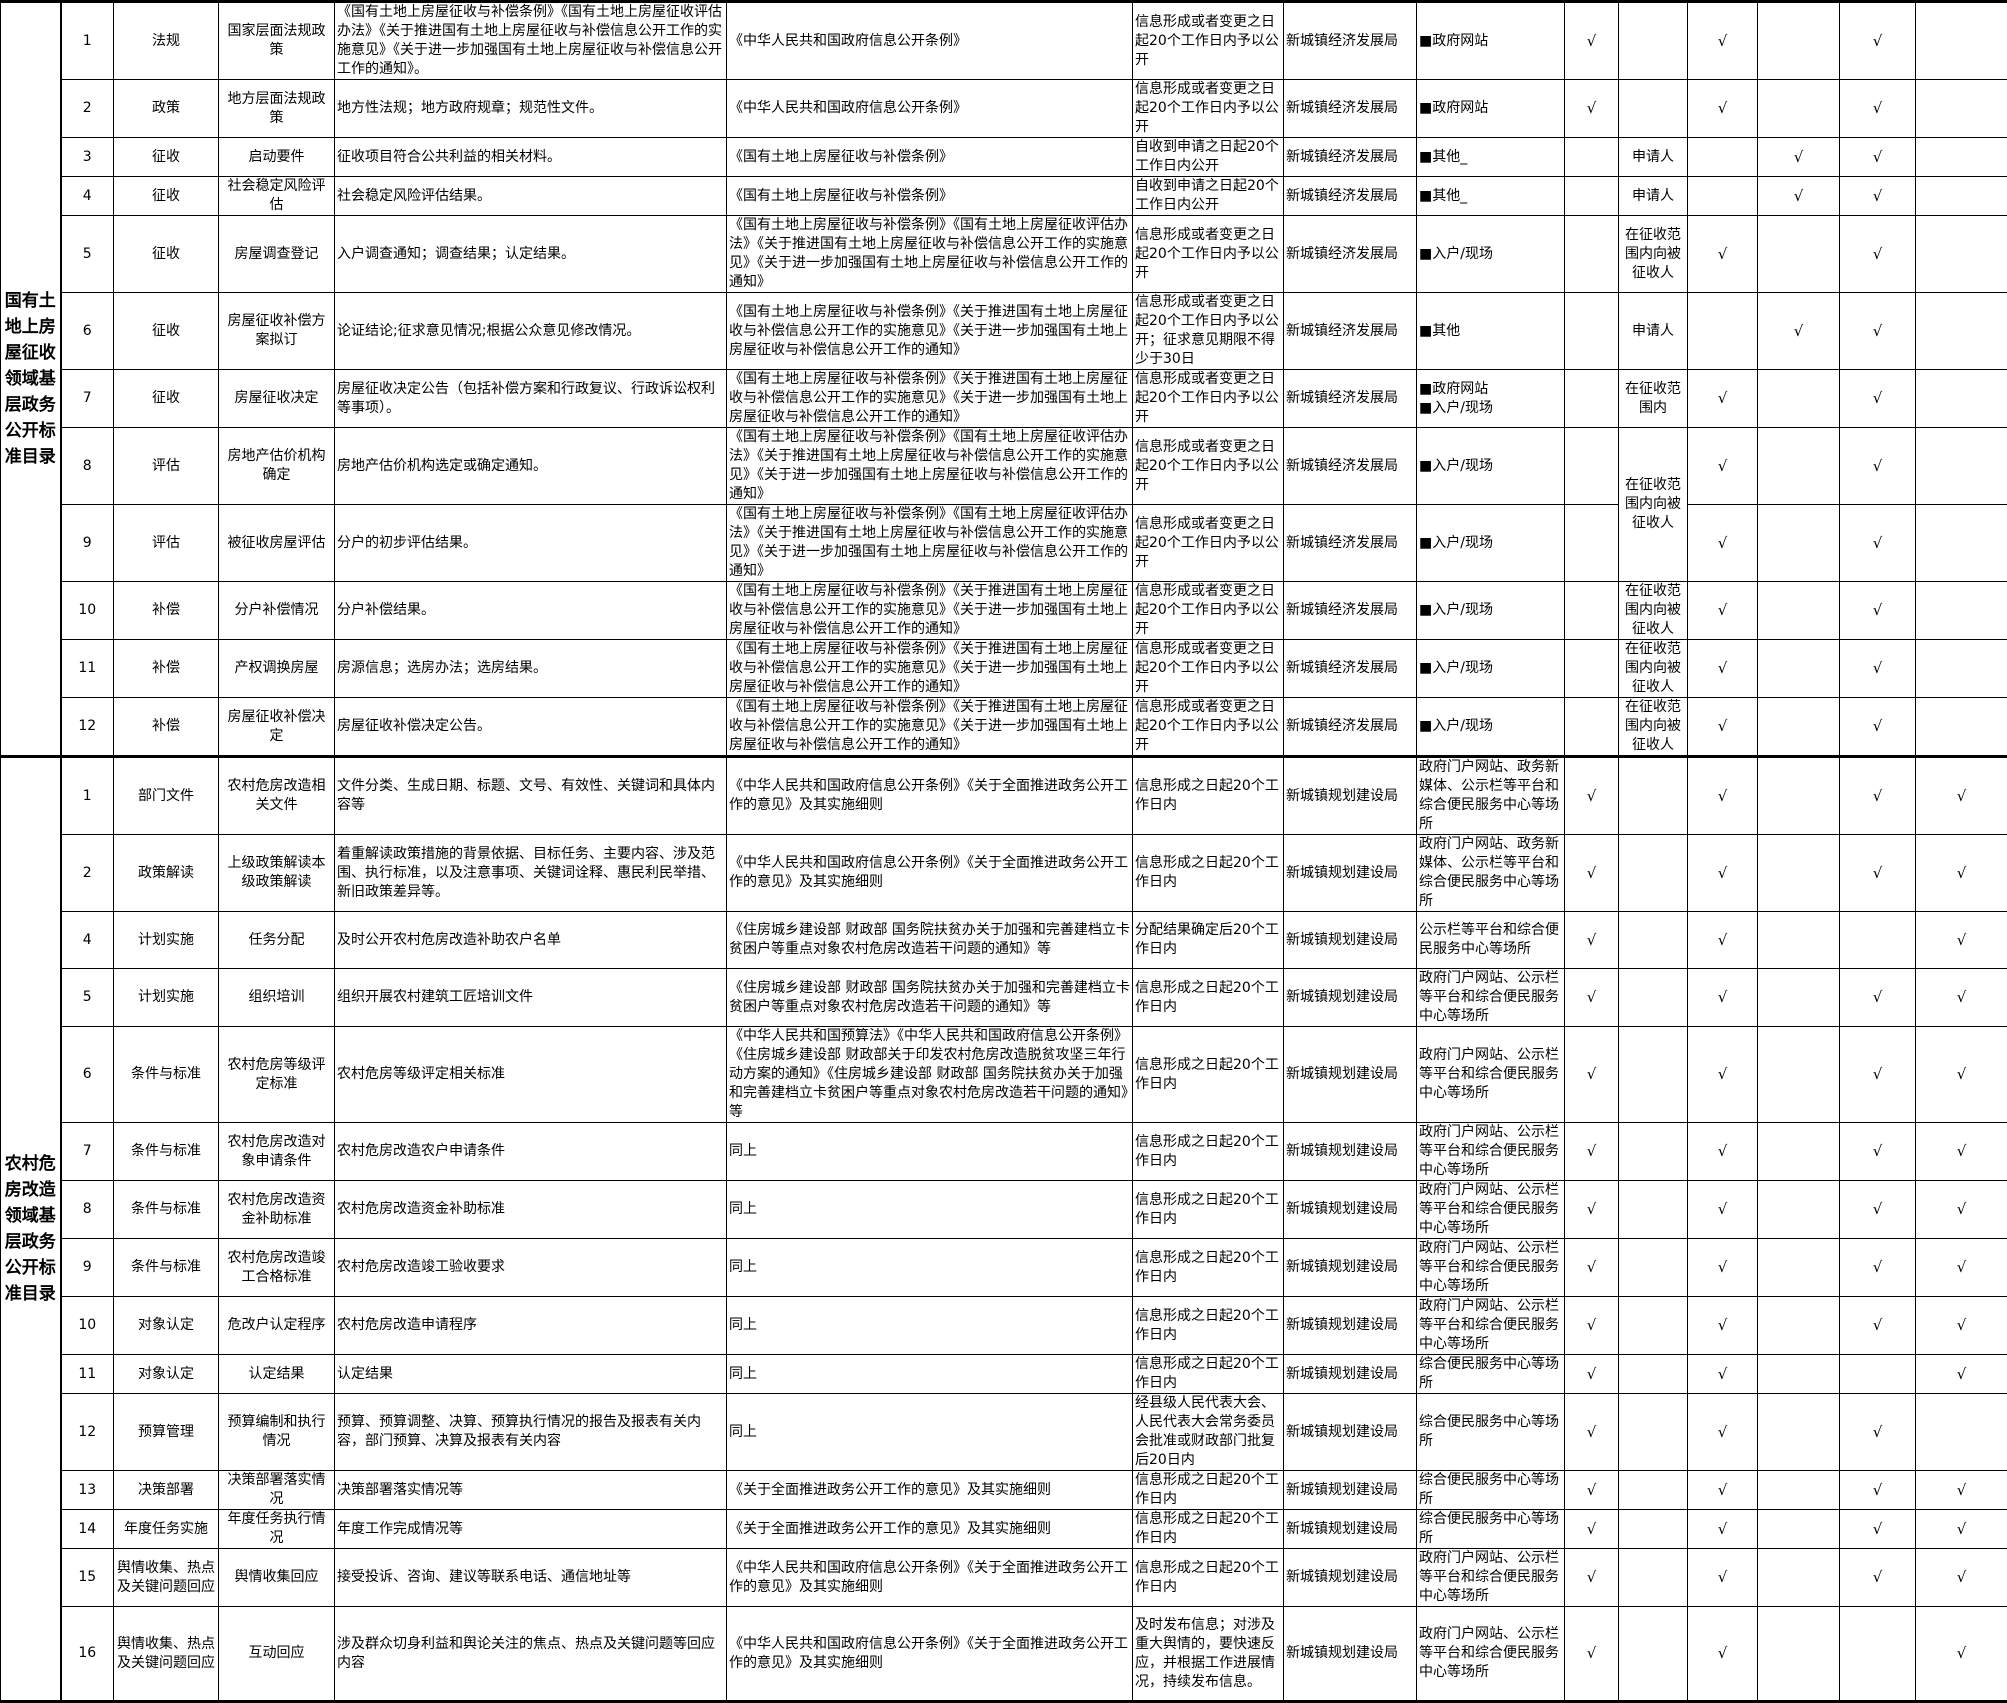 The width and height of the screenshot is (2007, 1703). What do you see at coordinates (930, 1529) in the screenshot?
I see `basis-cell: 《关于全面推进政务公开工作的意见》及其实施细则` at bounding box center [930, 1529].